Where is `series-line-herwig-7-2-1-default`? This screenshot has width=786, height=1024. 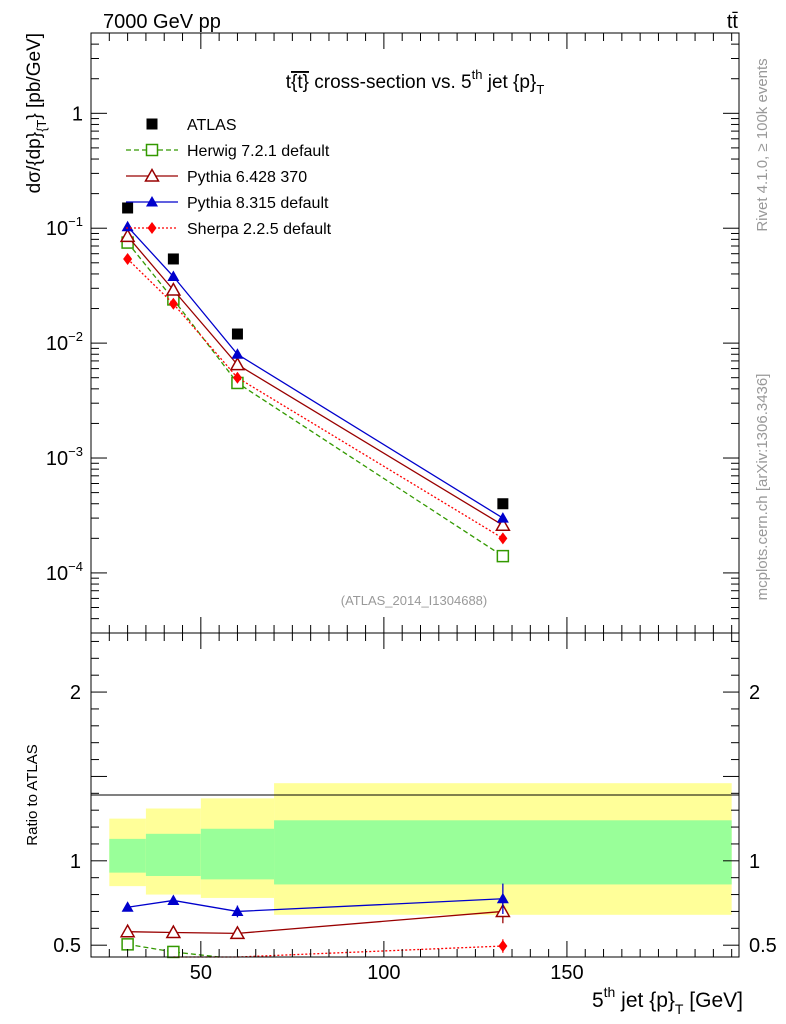 series-line-herwig-7-2-1-default is located at coordinates (315, 399).